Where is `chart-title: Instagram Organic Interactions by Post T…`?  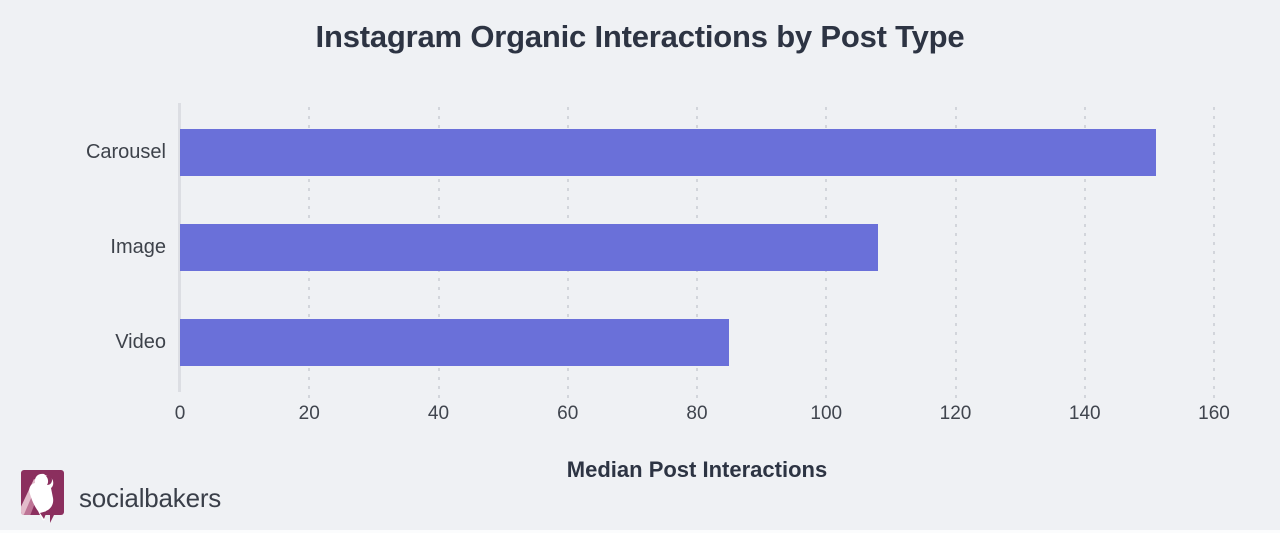
chart-title: Instagram Organic Interactions by Post T… is located at coordinates (640, 36).